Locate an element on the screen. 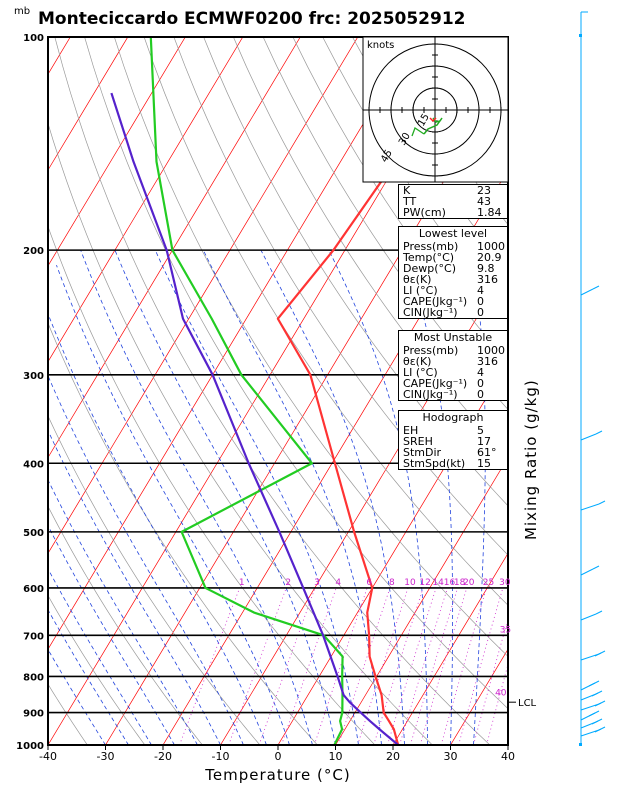 Image resolution: width=618 pixels, height=800 pixels. x-axis-label: Temperature (°C) is located at coordinates (277, 775).